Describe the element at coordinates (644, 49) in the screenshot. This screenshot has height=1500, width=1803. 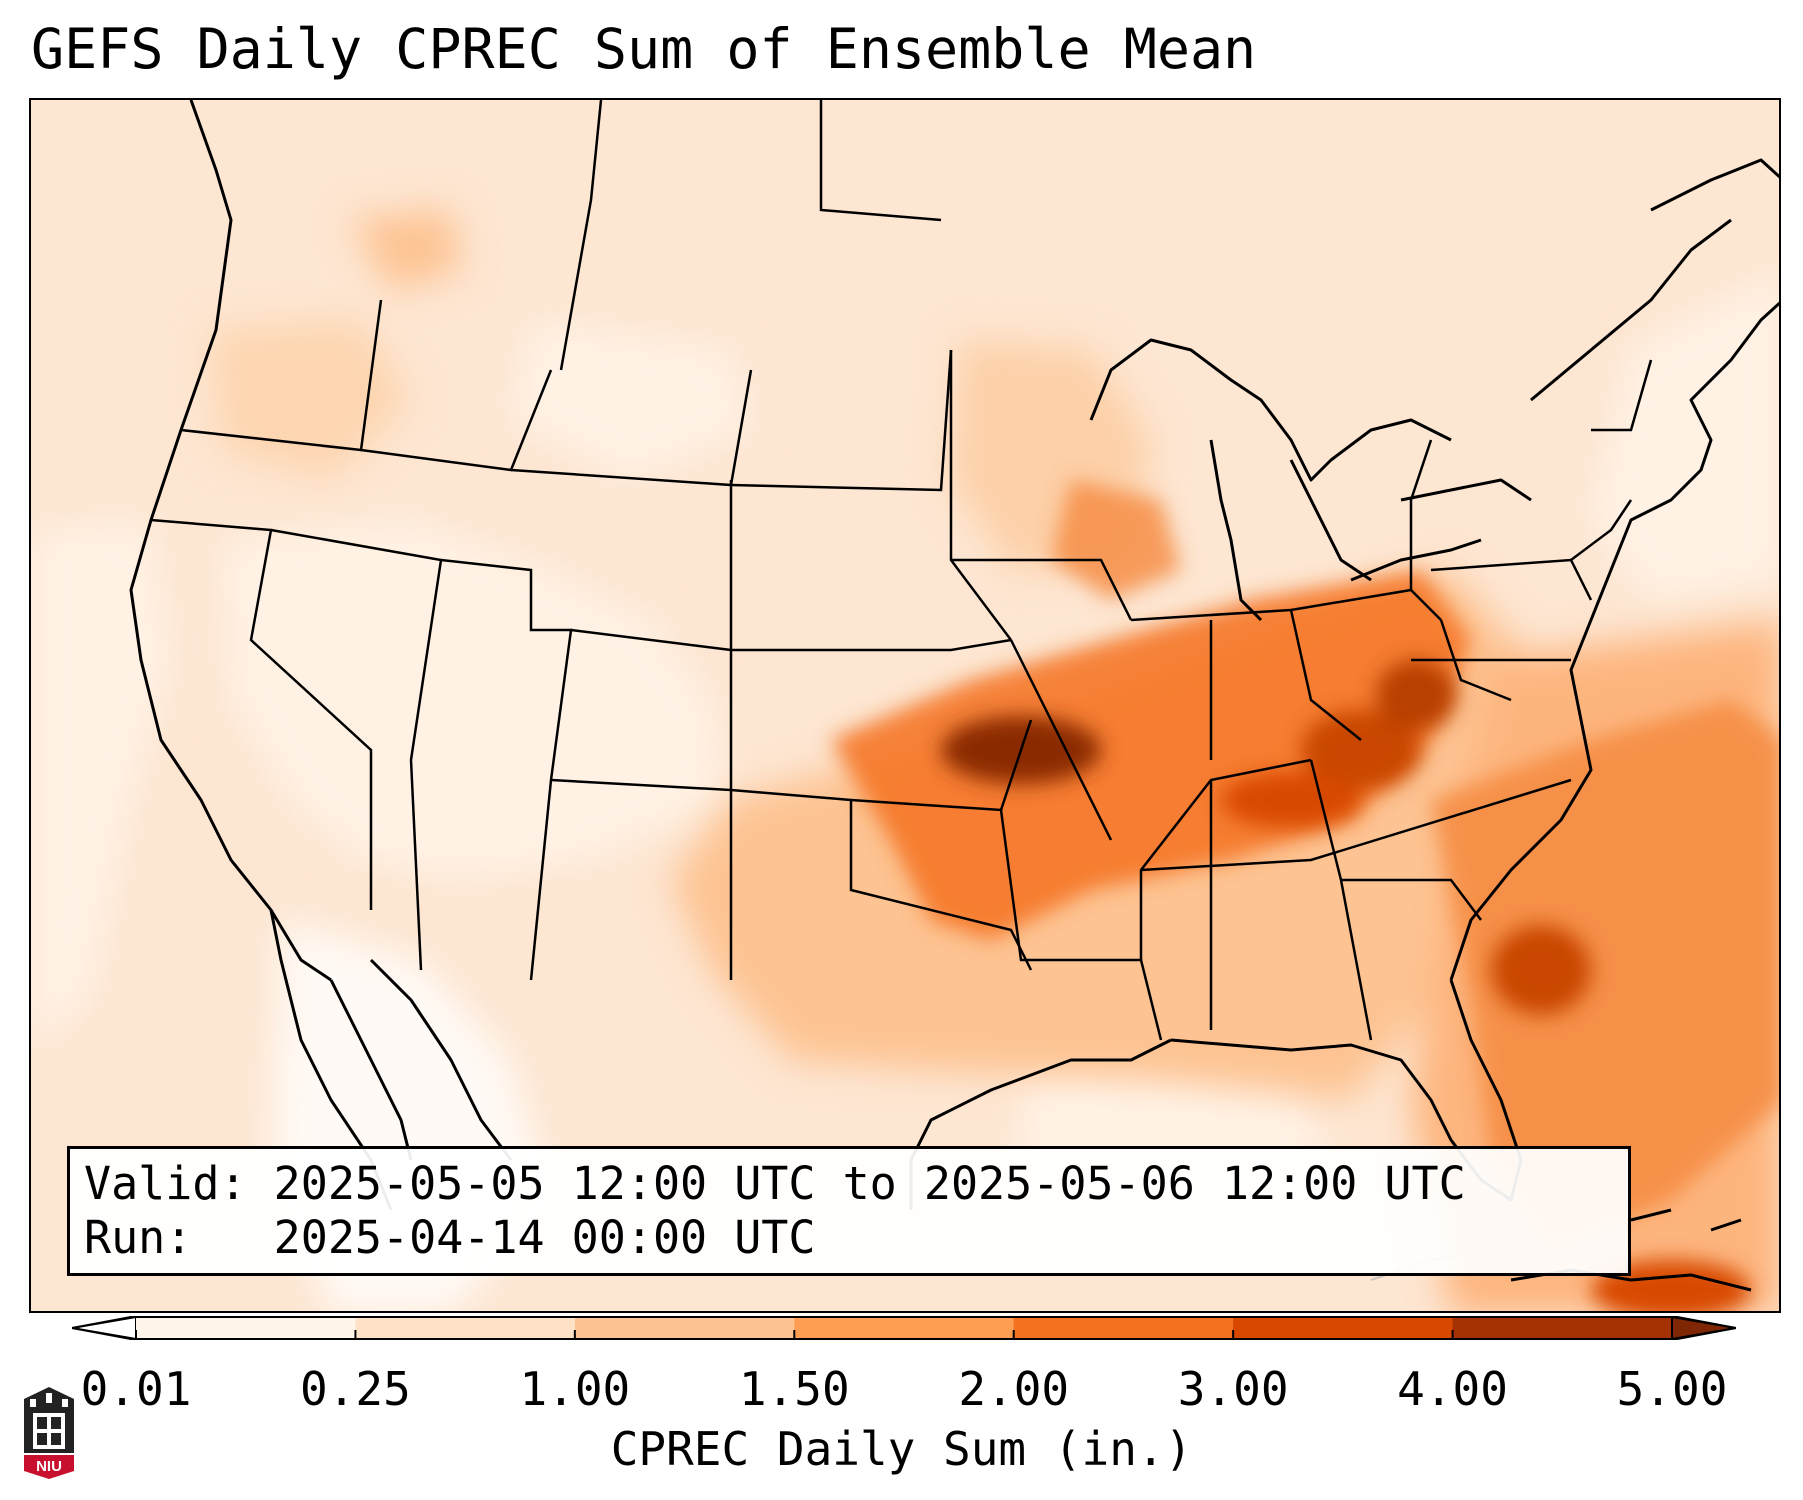
I see `map-title: GEFS Daily CPREC Sum of Ensemble Mean` at that location.